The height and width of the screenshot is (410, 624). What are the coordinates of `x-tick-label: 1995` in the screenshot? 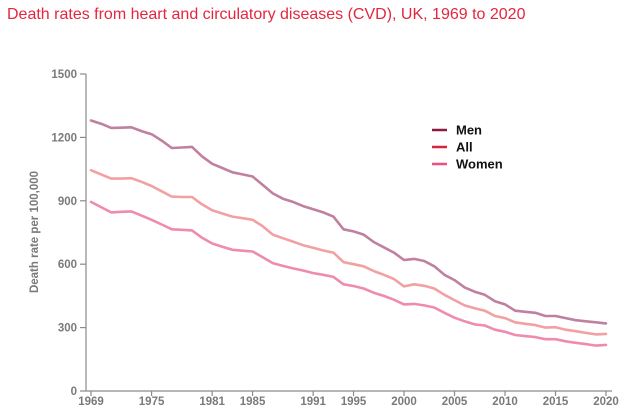 It's located at (354, 402).